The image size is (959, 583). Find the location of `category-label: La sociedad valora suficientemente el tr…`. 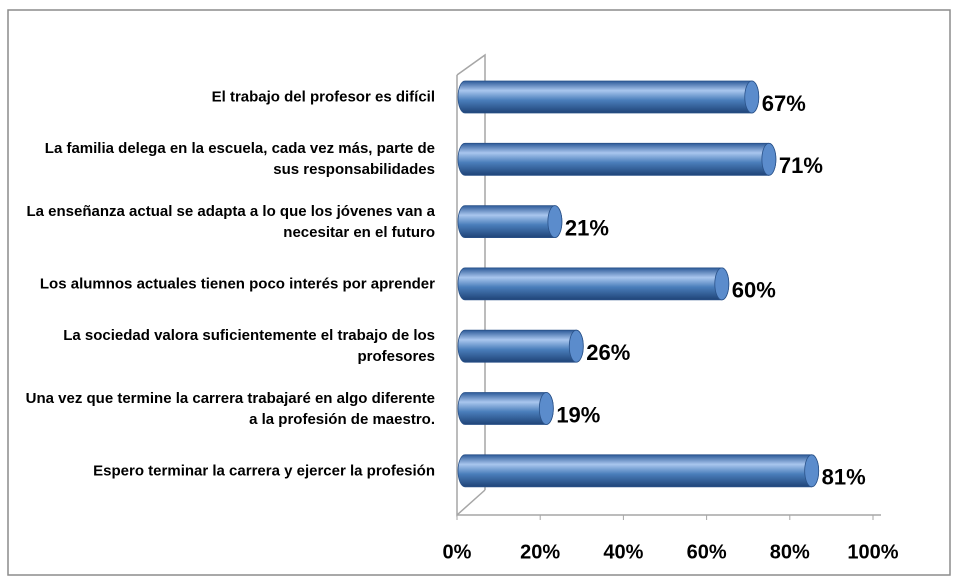

category-label: La sociedad valora suficientemente el tr… is located at coordinates (249, 346).